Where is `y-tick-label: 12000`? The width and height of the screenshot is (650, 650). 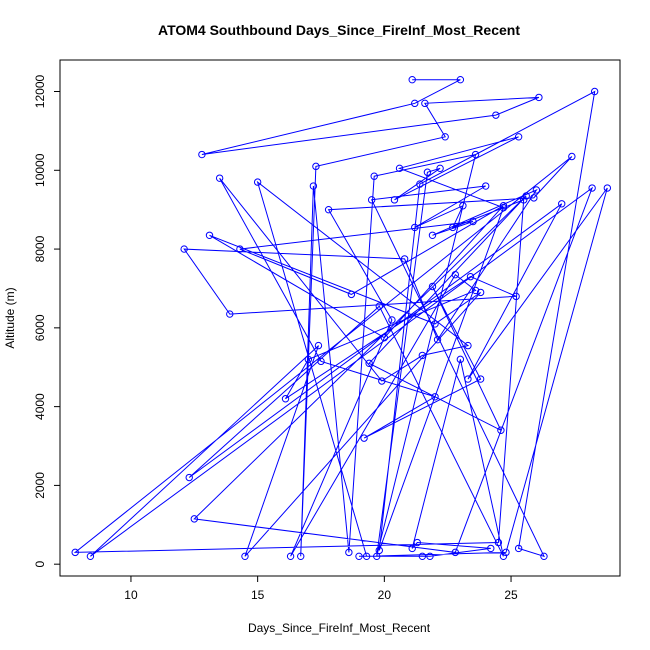
y-tick-label: 12000 is located at coordinates (40, 92).